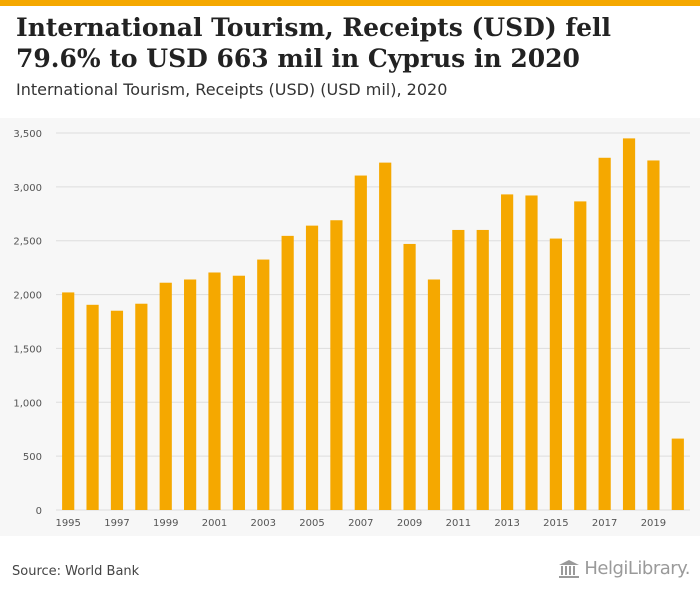 This screenshot has width=700, height=596. Describe the element at coordinates (311, 523) in the screenshot. I see `x-tick-label: 2005` at that location.